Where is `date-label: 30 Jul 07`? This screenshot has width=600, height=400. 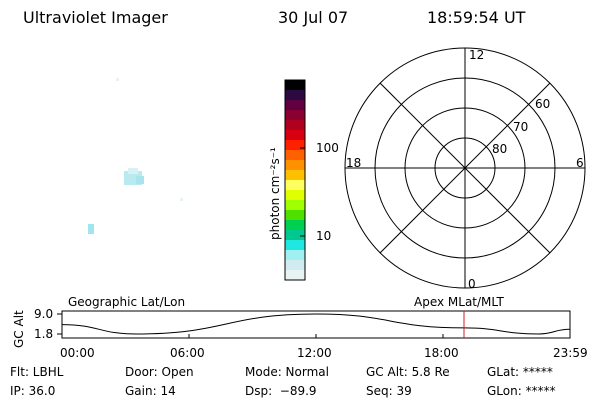 date-label: 30 Jul 07 is located at coordinates (313, 17).